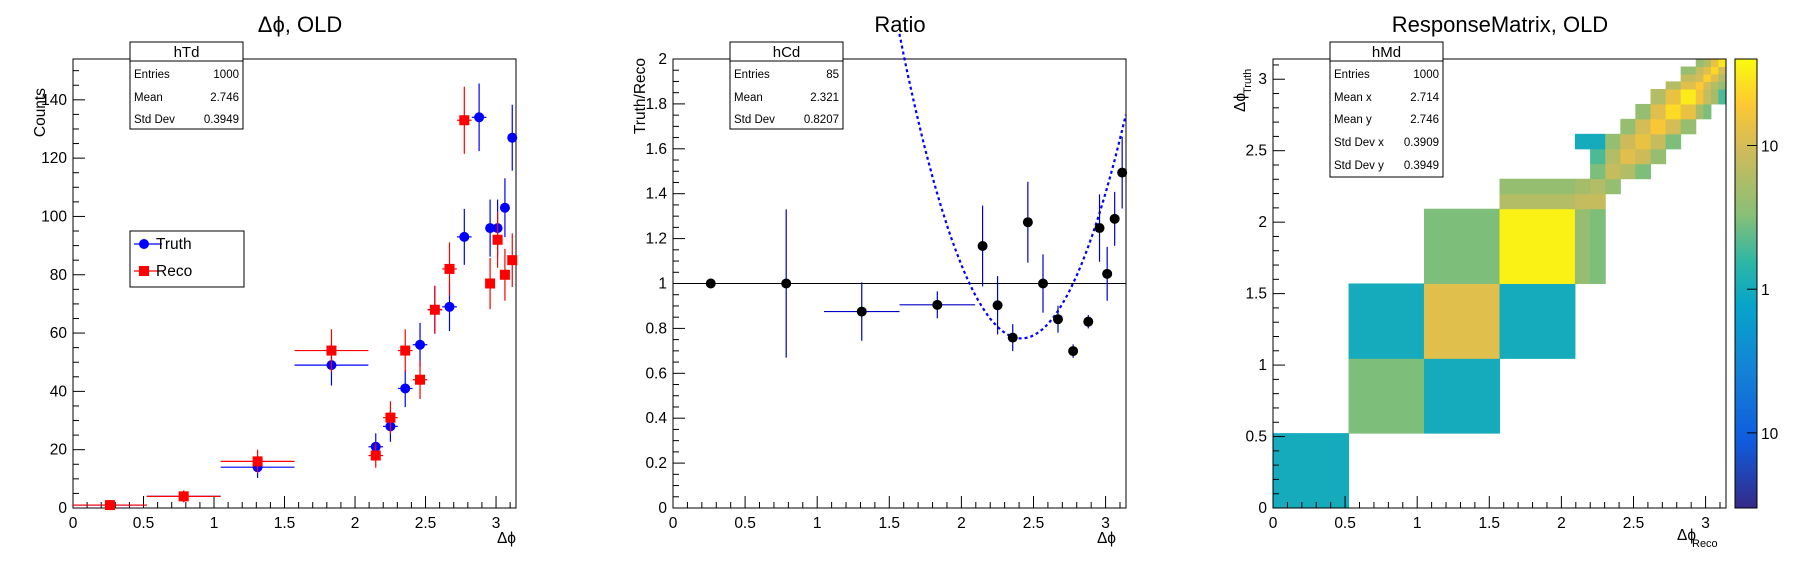  Describe the element at coordinates (144, 244) in the screenshot. I see `legend-truth-marker` at that location.